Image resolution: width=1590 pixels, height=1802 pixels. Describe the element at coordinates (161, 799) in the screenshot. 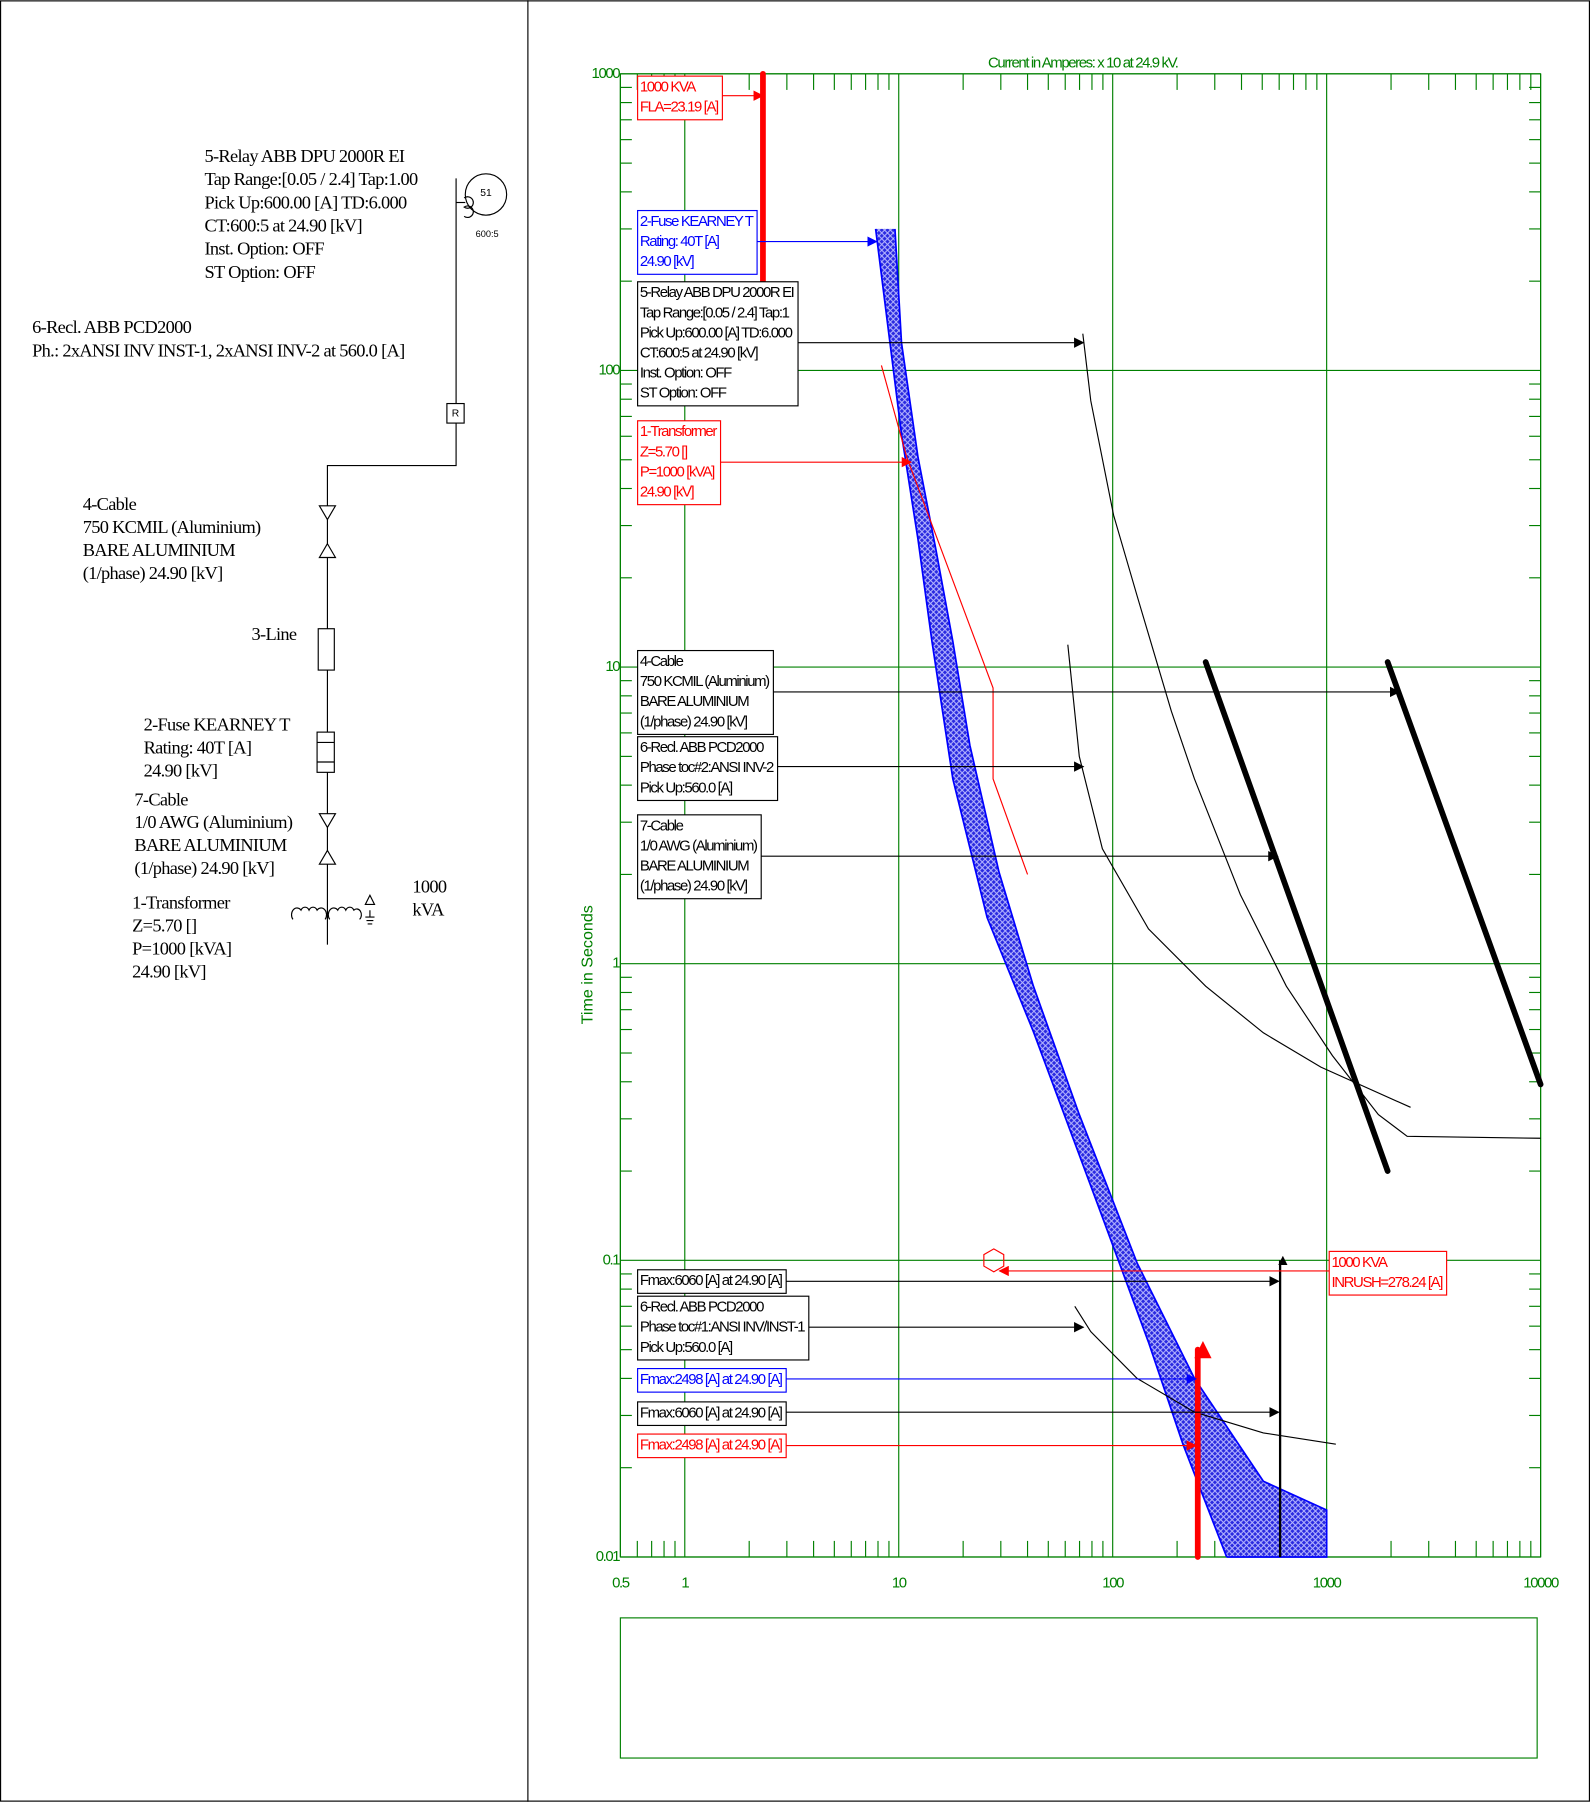

I see `cable7-label: 7-Cable` at that location.